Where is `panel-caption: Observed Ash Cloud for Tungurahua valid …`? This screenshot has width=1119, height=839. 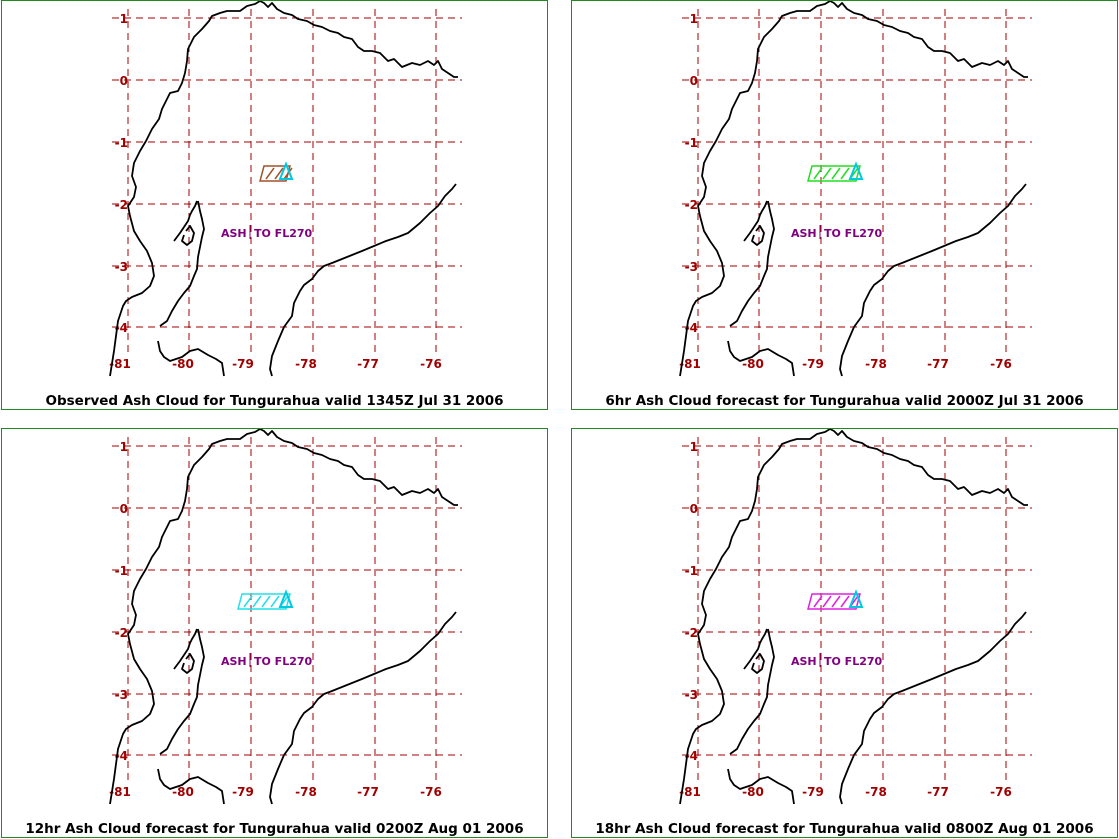
panel-caption: Observed Ash Cloud for Tungurahua valid … is located at coordinates (274, 401).